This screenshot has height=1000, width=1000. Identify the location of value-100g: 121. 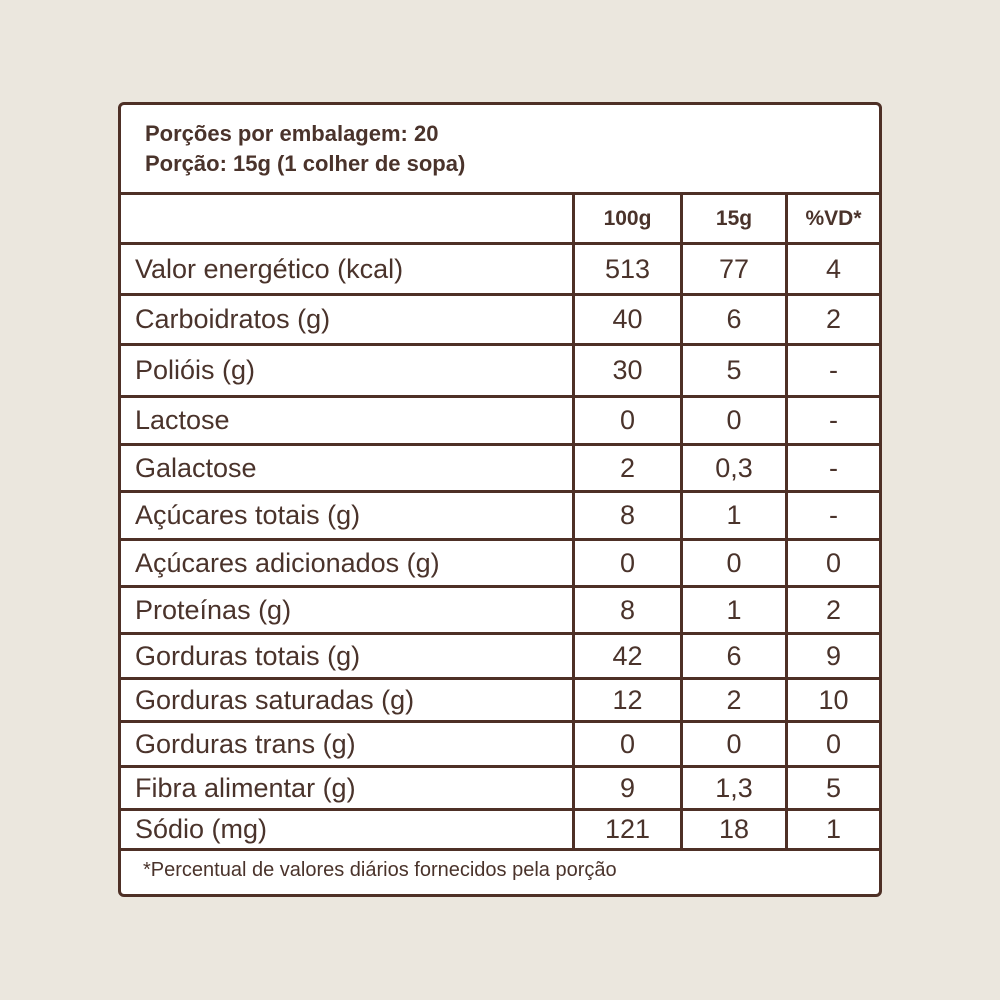
(627, 829).